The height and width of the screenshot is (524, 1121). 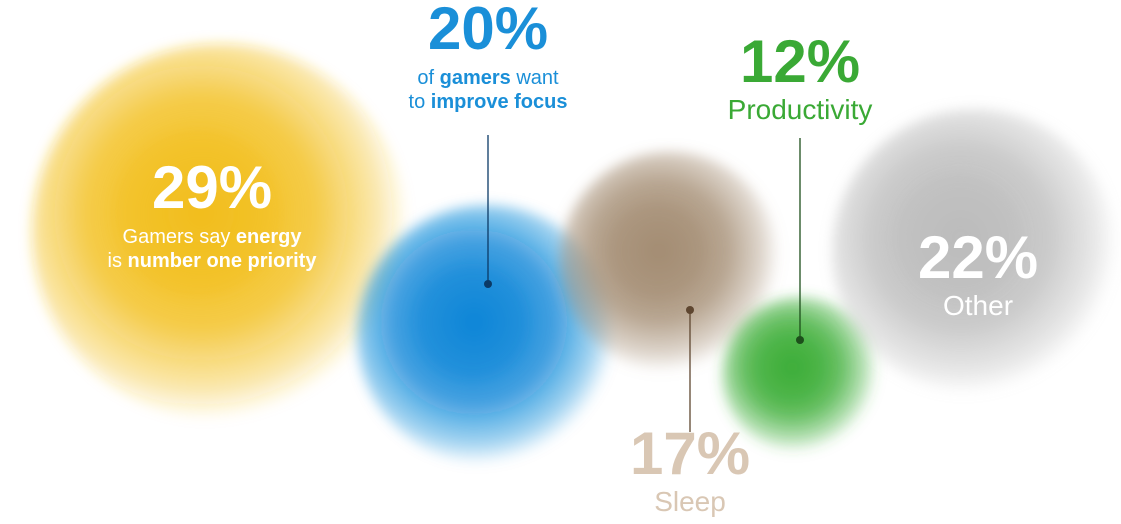 I want to click on value-label: 29%, so click(x=212, y=187).